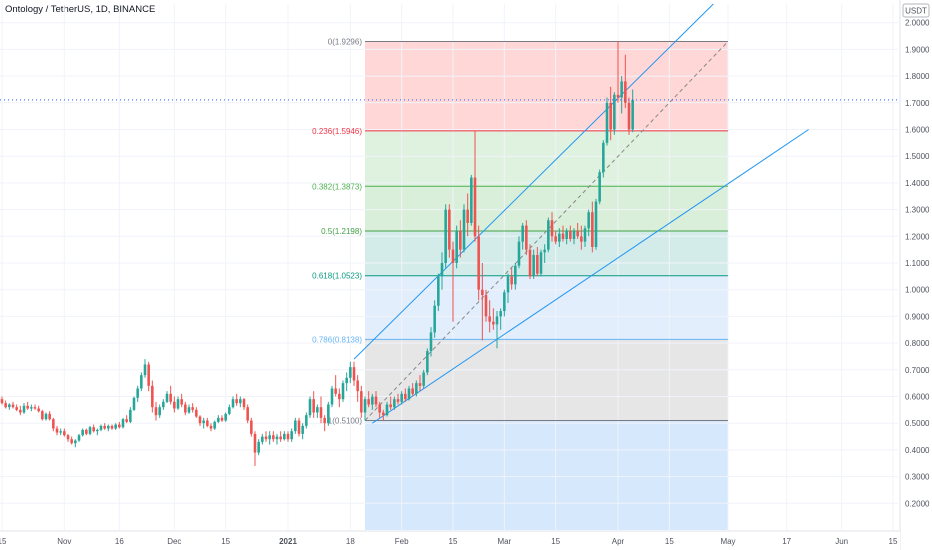 This screenshot has width=932, height=550. Describe the element at coordinates (345, 41) in the screenshot. I see `fib-level-label: 0(1.9296)` at that location.